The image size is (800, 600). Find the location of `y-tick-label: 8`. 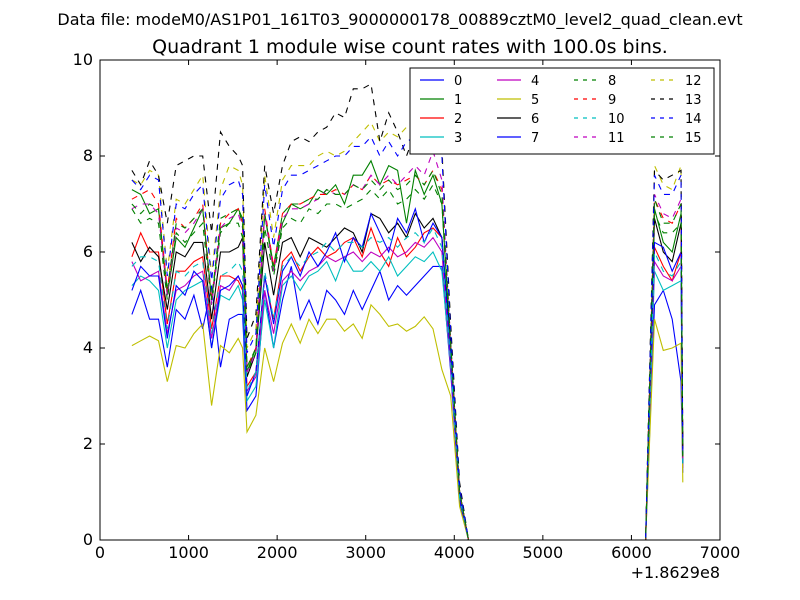

y-tick-label: 8 is located at coordinates (88, 155).